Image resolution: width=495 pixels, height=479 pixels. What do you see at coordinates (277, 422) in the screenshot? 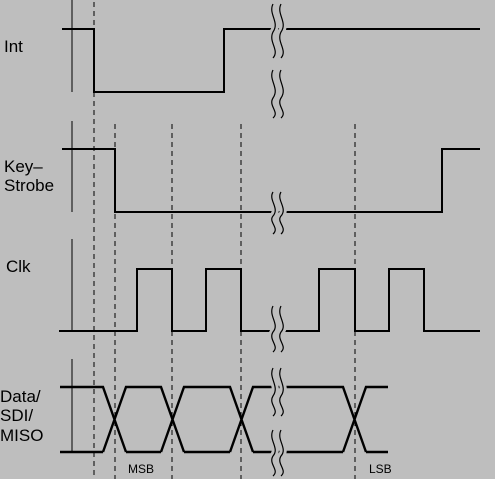
I see `time-break-data` at bounding box center [277, 422].